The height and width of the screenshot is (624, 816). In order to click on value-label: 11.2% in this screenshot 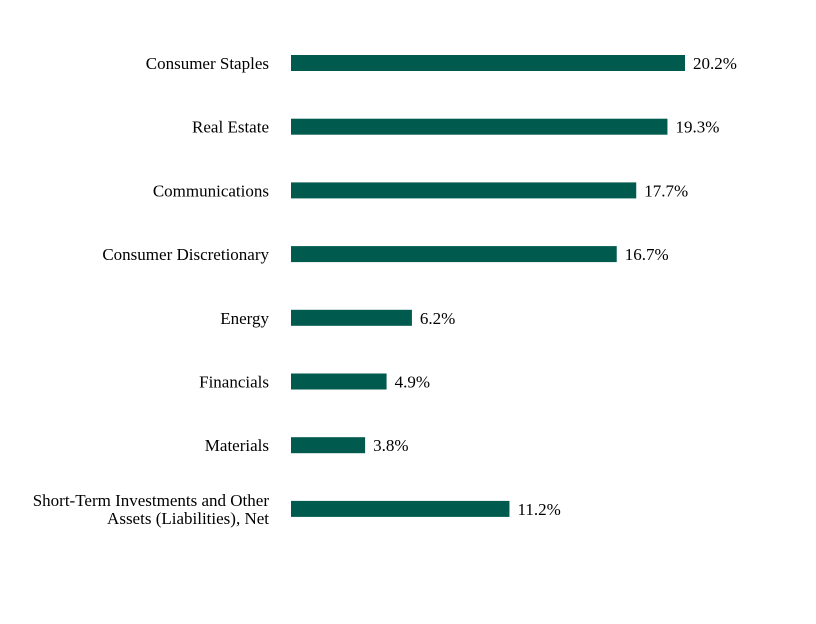, I will do `click(538, 509)`.